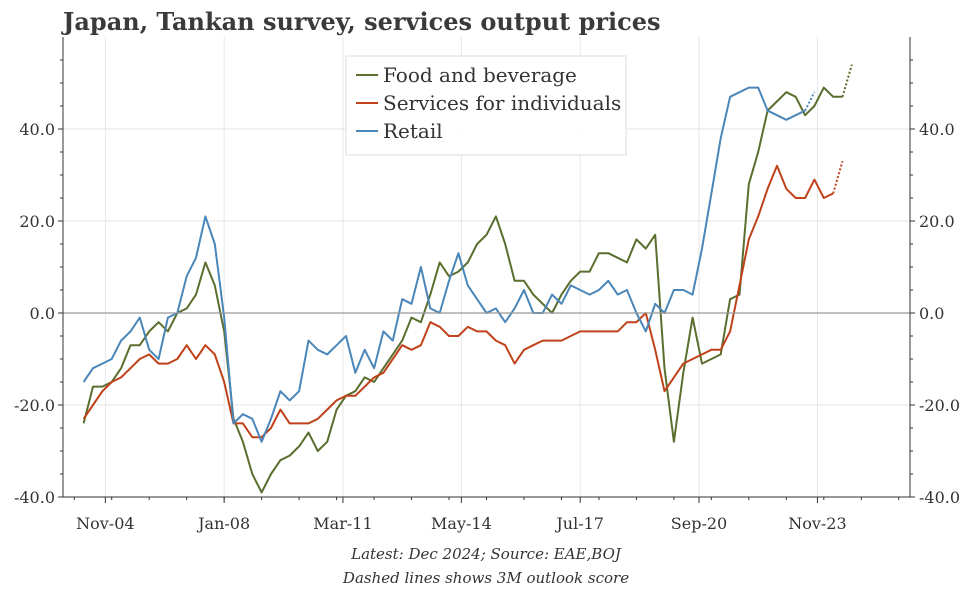 This screenshot has width=972, height=589. Describe the element at coordinates (502, 103) in the screenshot. I see `legend-label-services-for-individuals: Services for individuals` at that location.